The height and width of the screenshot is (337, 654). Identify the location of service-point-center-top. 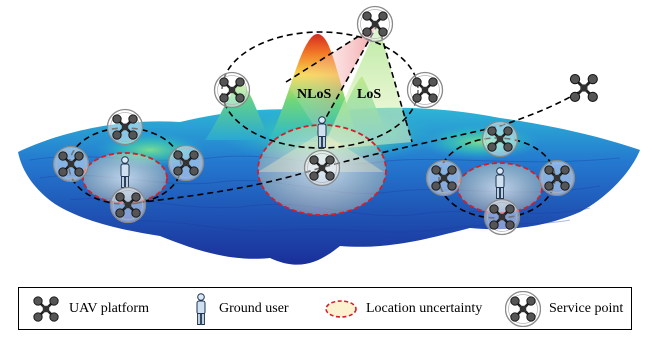
(375, 24).